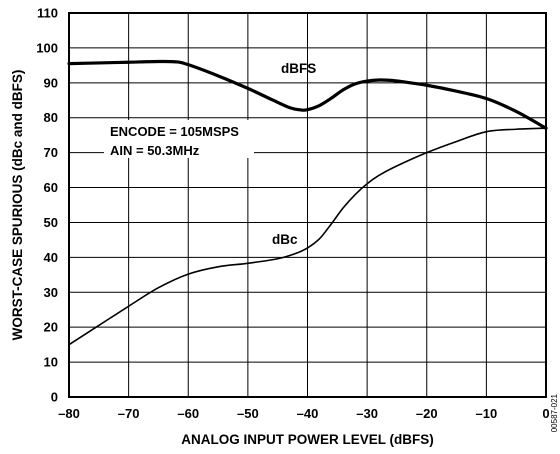 The height and width of the screenshot is (454, 560). I want to click on condition-note-background, so click(179, 139).